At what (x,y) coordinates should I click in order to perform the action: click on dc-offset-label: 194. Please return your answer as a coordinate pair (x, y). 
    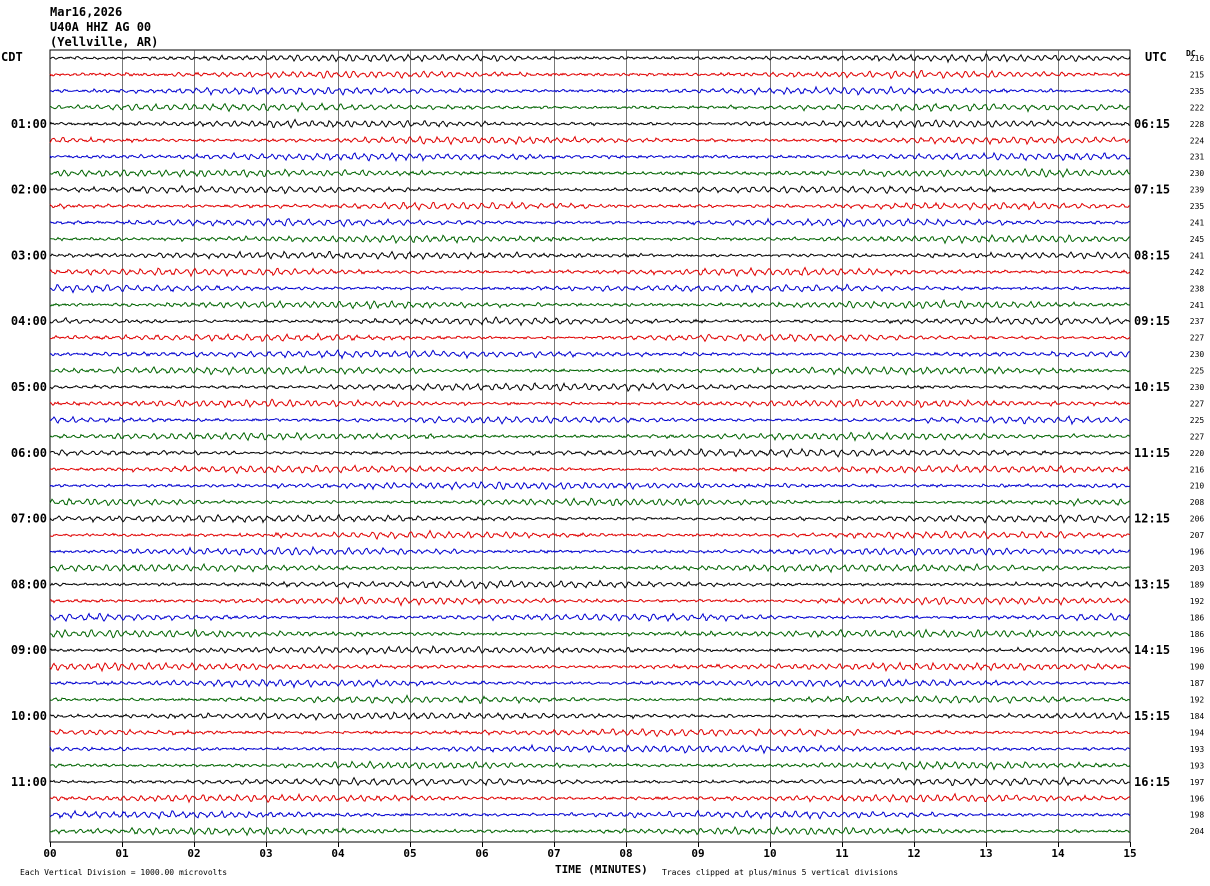
    Looking at the image, I should click on (1197, 732).